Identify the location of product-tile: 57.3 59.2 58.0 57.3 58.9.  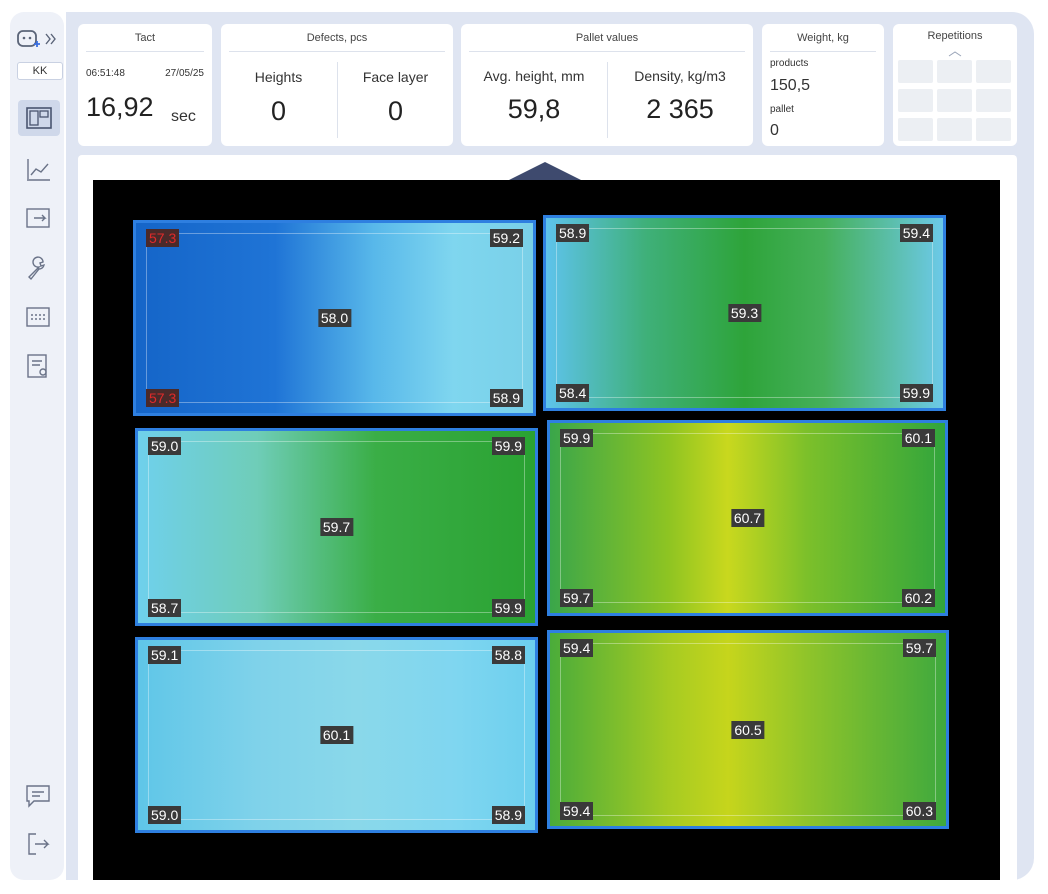
(334, 318).